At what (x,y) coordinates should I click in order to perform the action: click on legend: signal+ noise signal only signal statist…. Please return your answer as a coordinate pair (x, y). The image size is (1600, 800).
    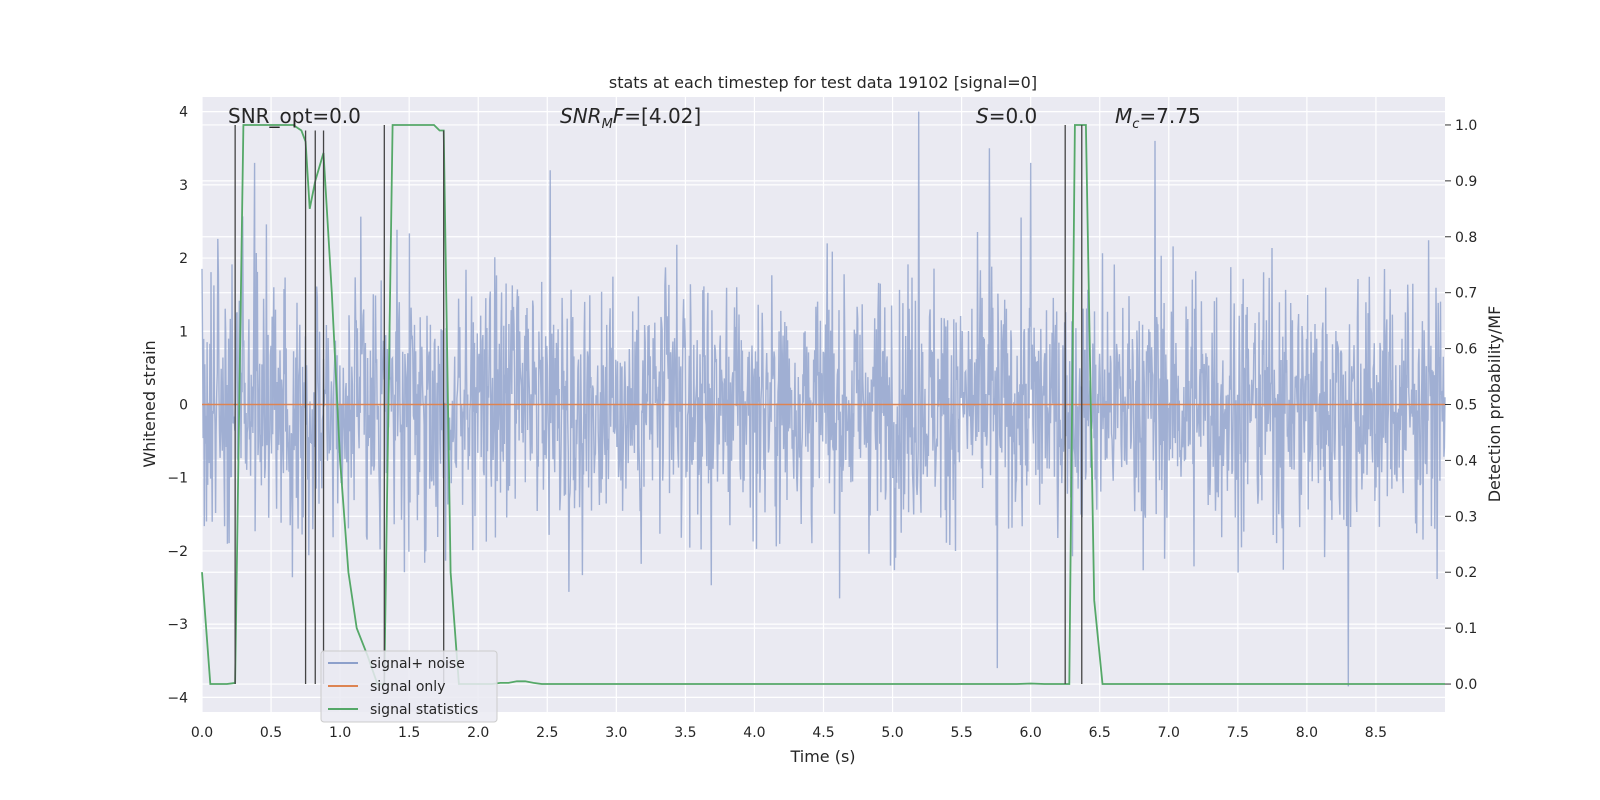
    Looking at the image, I should click on (409, 686).